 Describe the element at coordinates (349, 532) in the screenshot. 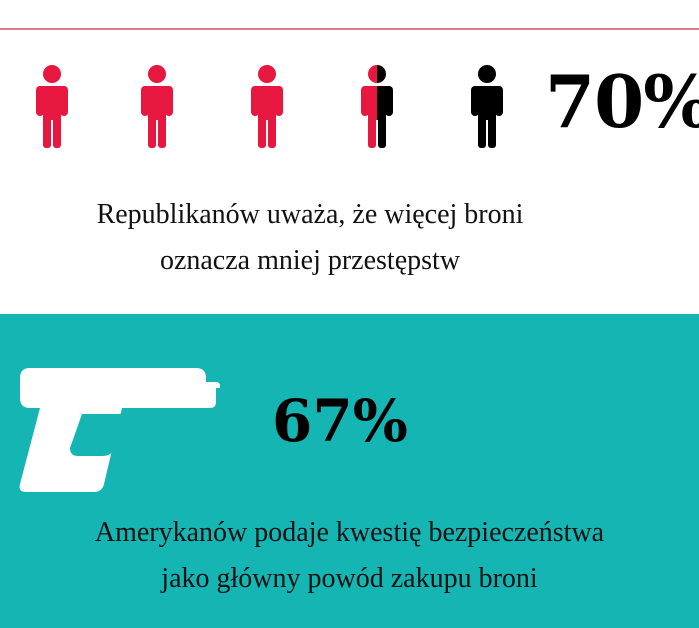

I see `caption-bottom-line1: Amerykanów podaje kwestię bezpieczeństwa` at that location.